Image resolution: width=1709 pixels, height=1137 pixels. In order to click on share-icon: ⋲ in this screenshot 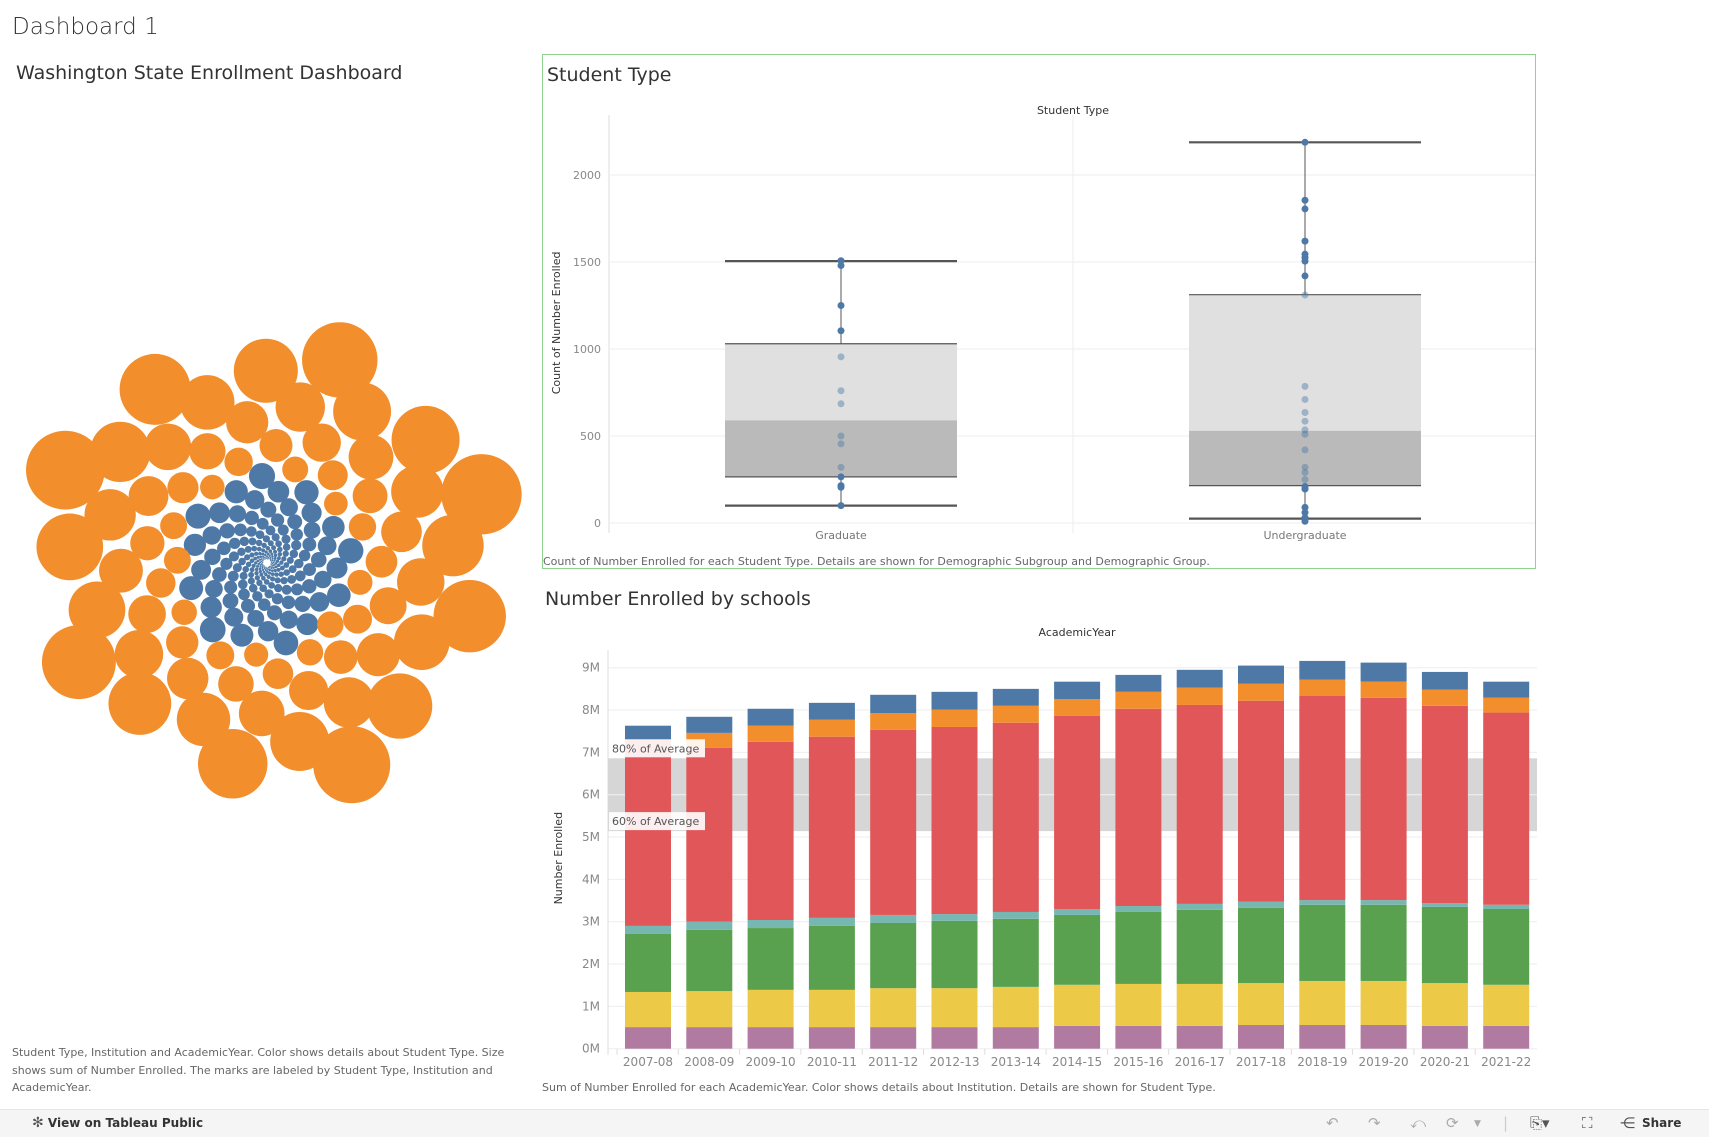, I will do `click(1627, 1123)`.